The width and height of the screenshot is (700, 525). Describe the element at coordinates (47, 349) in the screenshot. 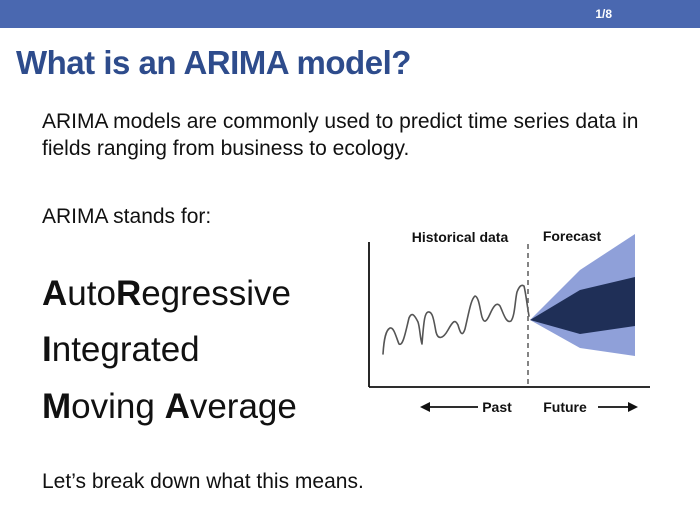

I see `acronym-initial: I` at that location.